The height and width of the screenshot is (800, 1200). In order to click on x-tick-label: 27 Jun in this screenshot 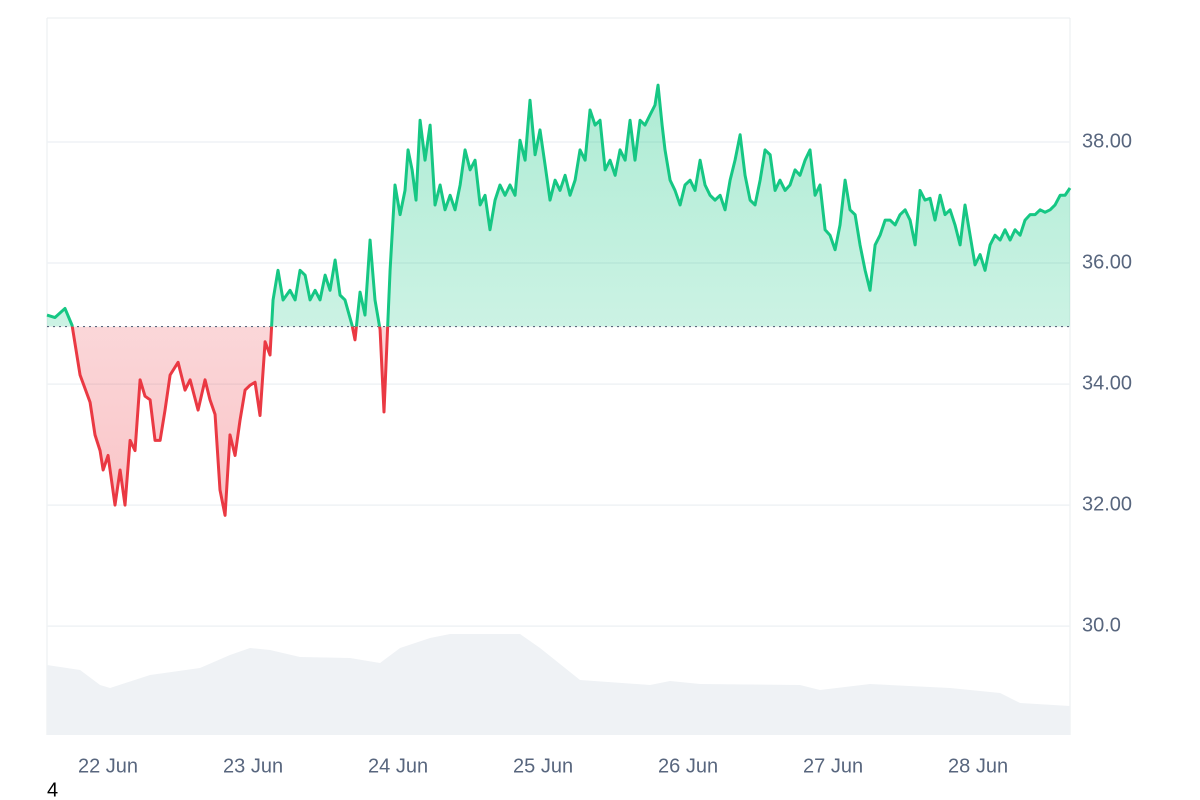, I will do `click(833, 766)`.